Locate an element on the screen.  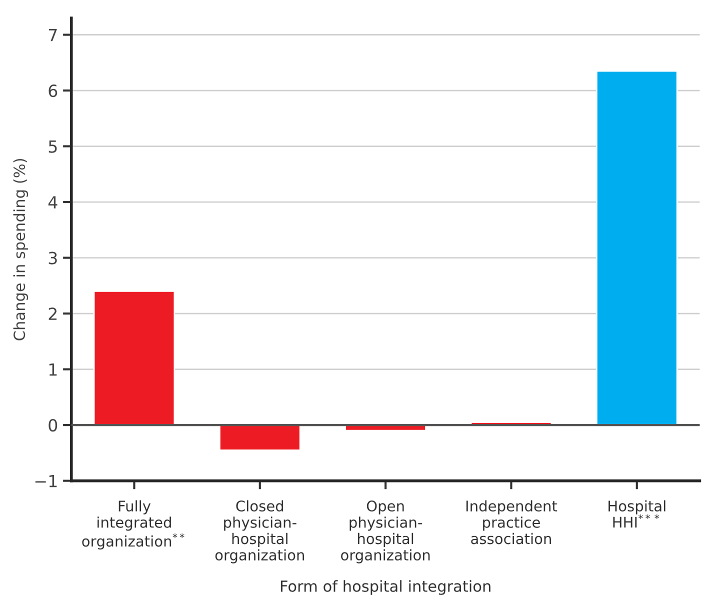
y-tick-label: −1 is located at coordinates (46, 481).